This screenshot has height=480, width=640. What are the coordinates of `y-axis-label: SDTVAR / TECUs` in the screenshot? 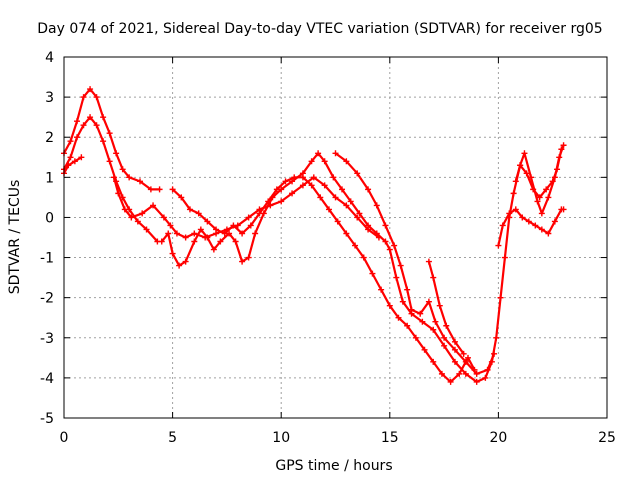 It's located at (15, 237).